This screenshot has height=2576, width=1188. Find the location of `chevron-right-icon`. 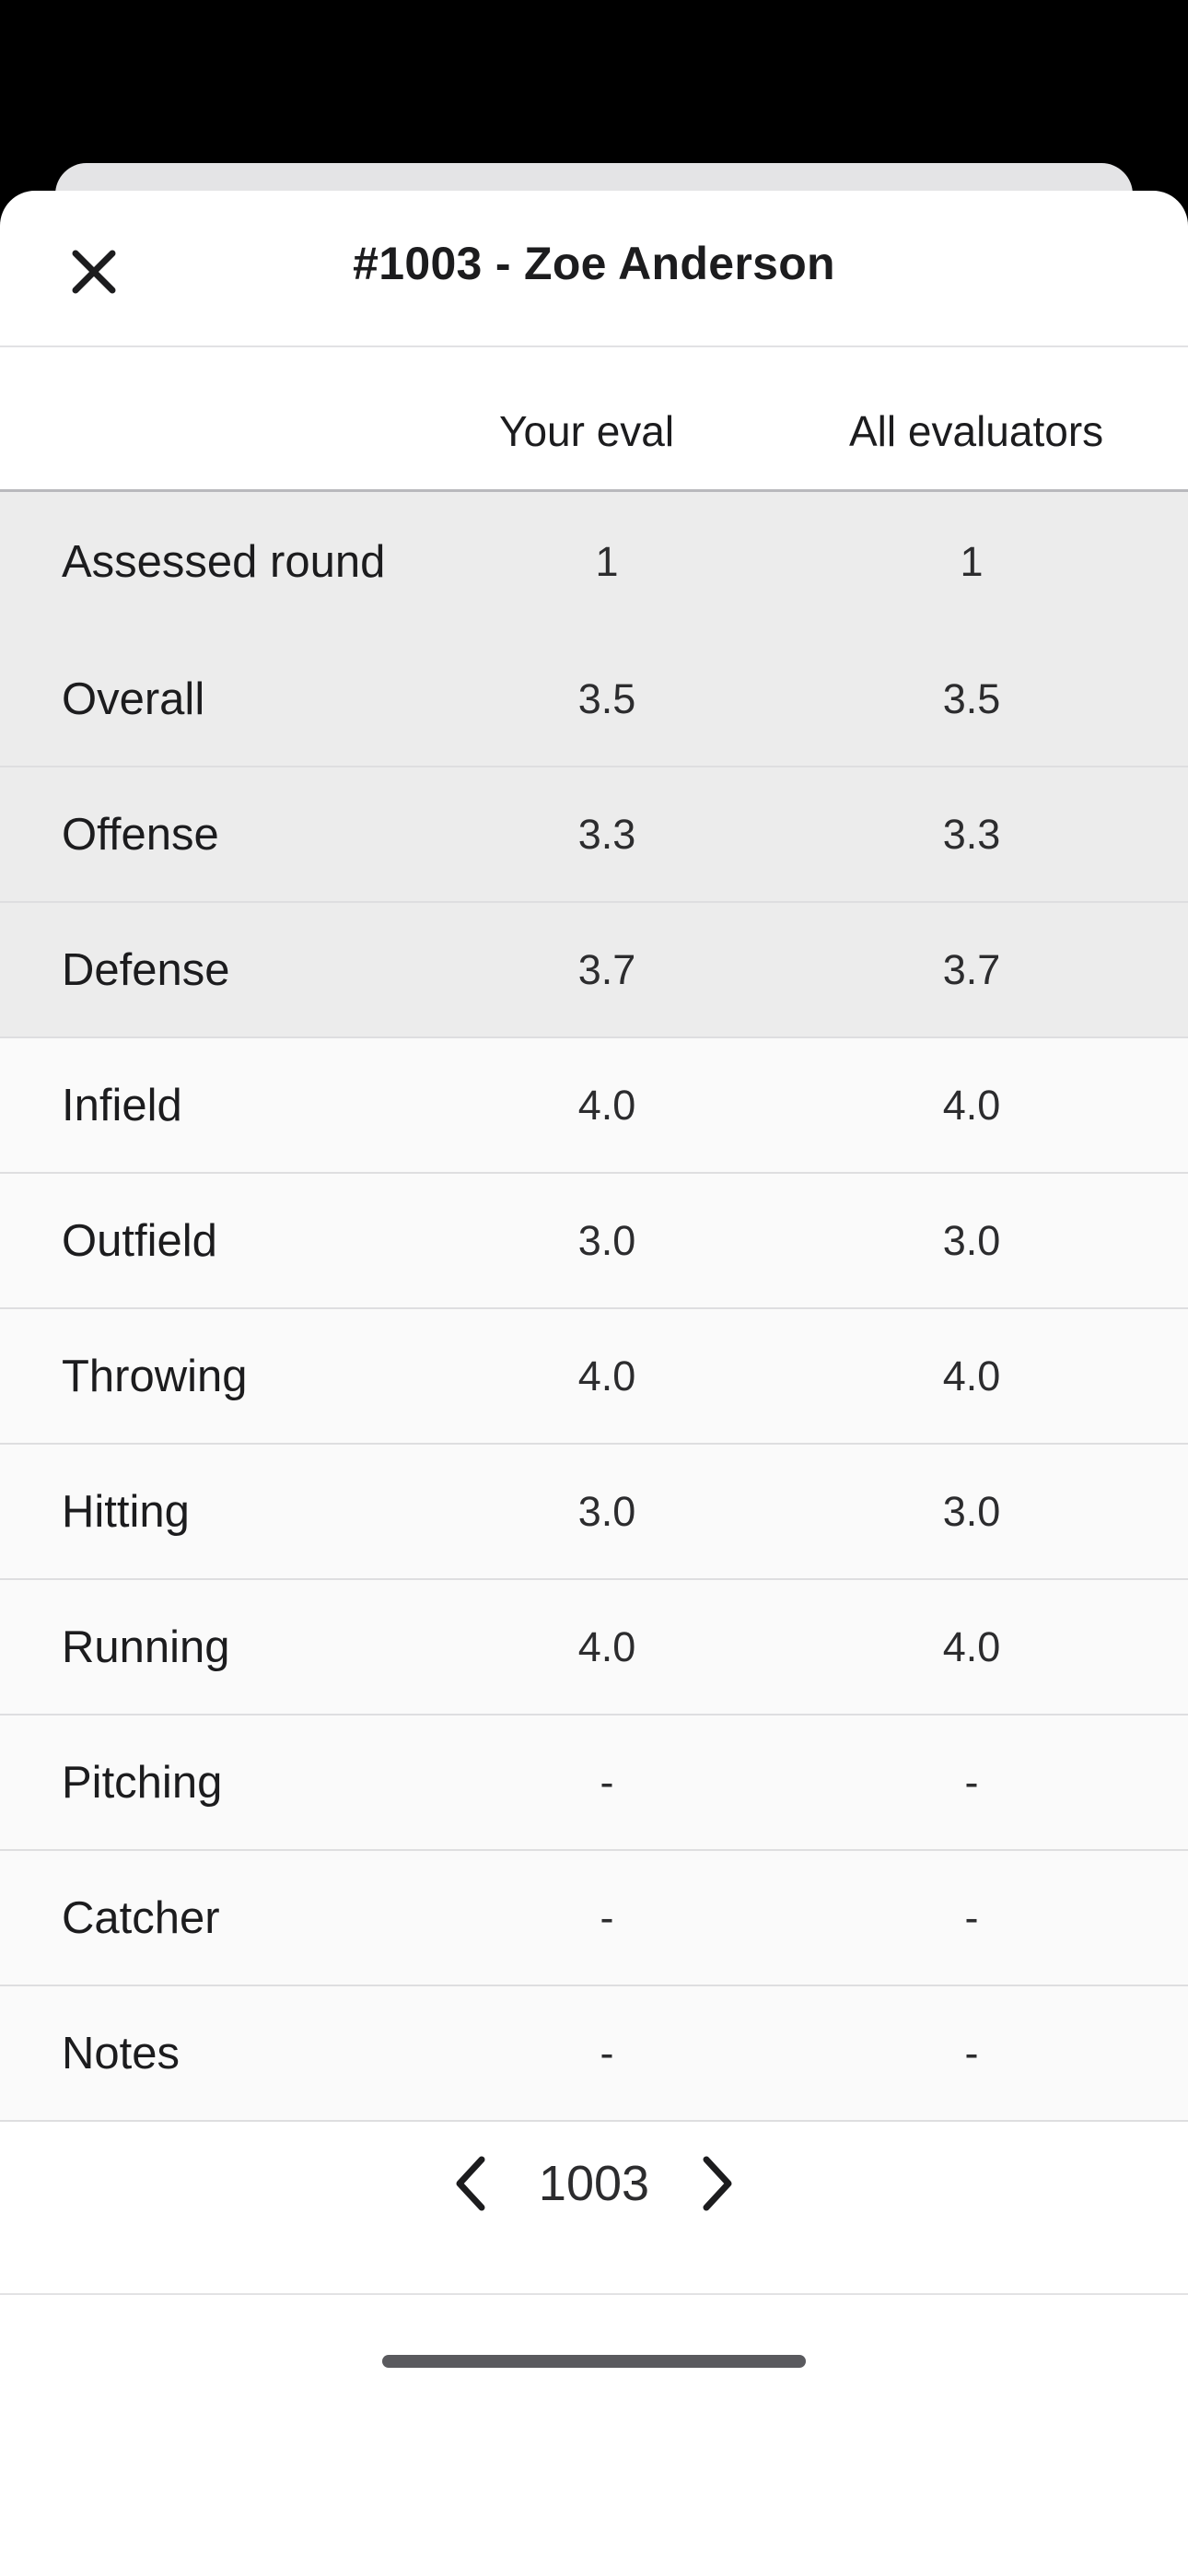

chevron-right-icon is located at coordinates (717, 2183).